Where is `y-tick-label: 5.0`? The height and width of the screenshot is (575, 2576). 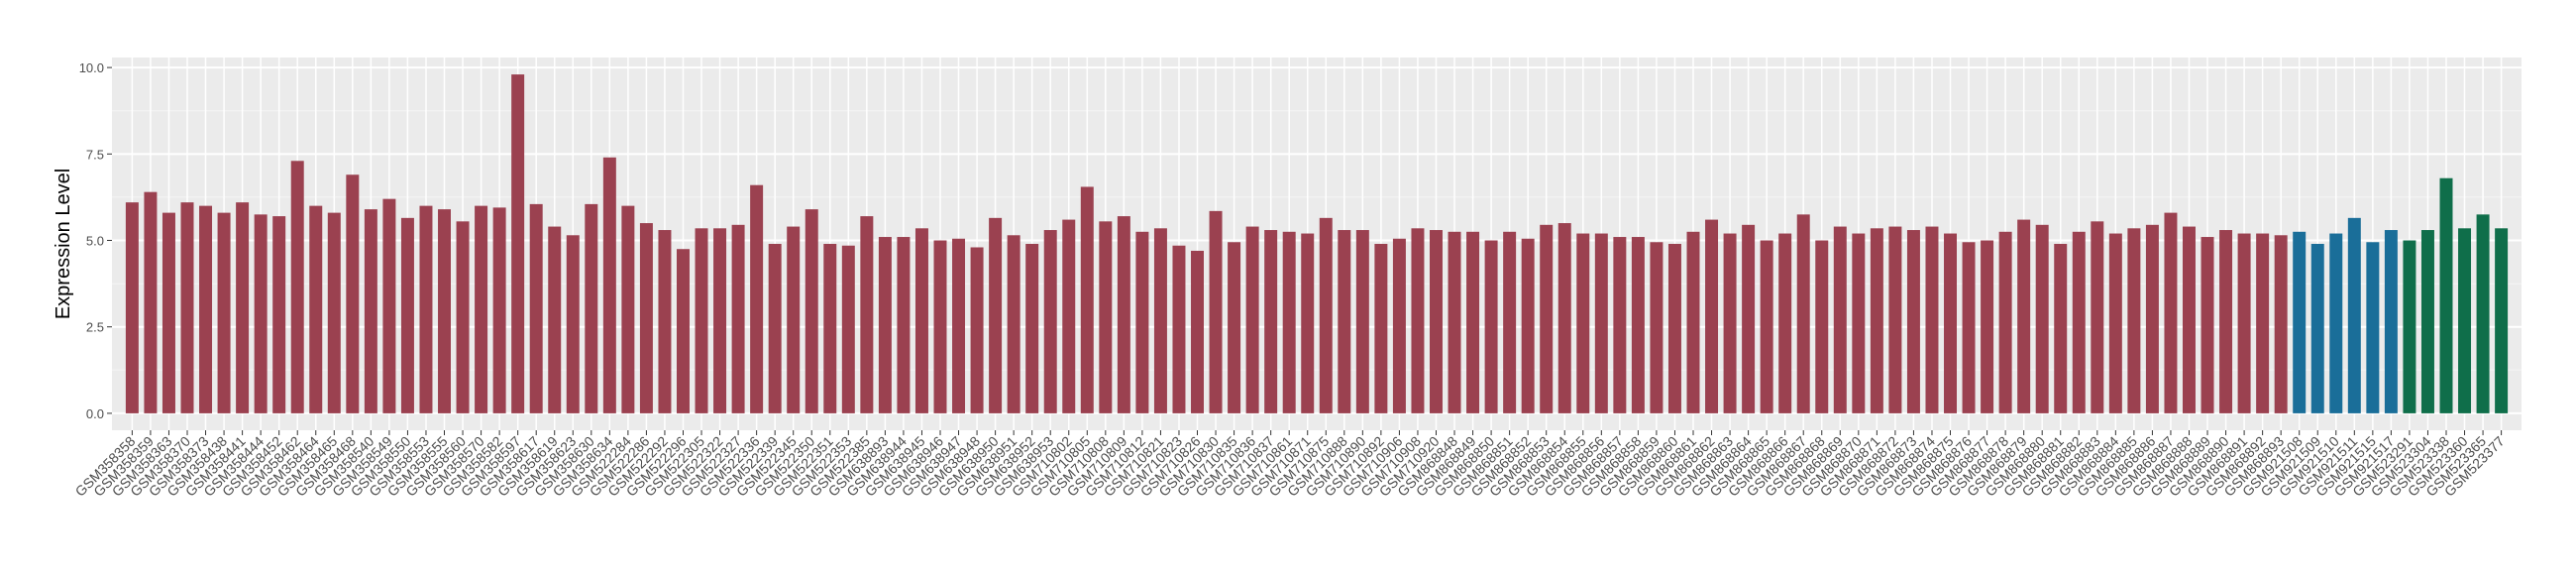
y-tick-label: 5.0 is located at coordinates (95, 241).